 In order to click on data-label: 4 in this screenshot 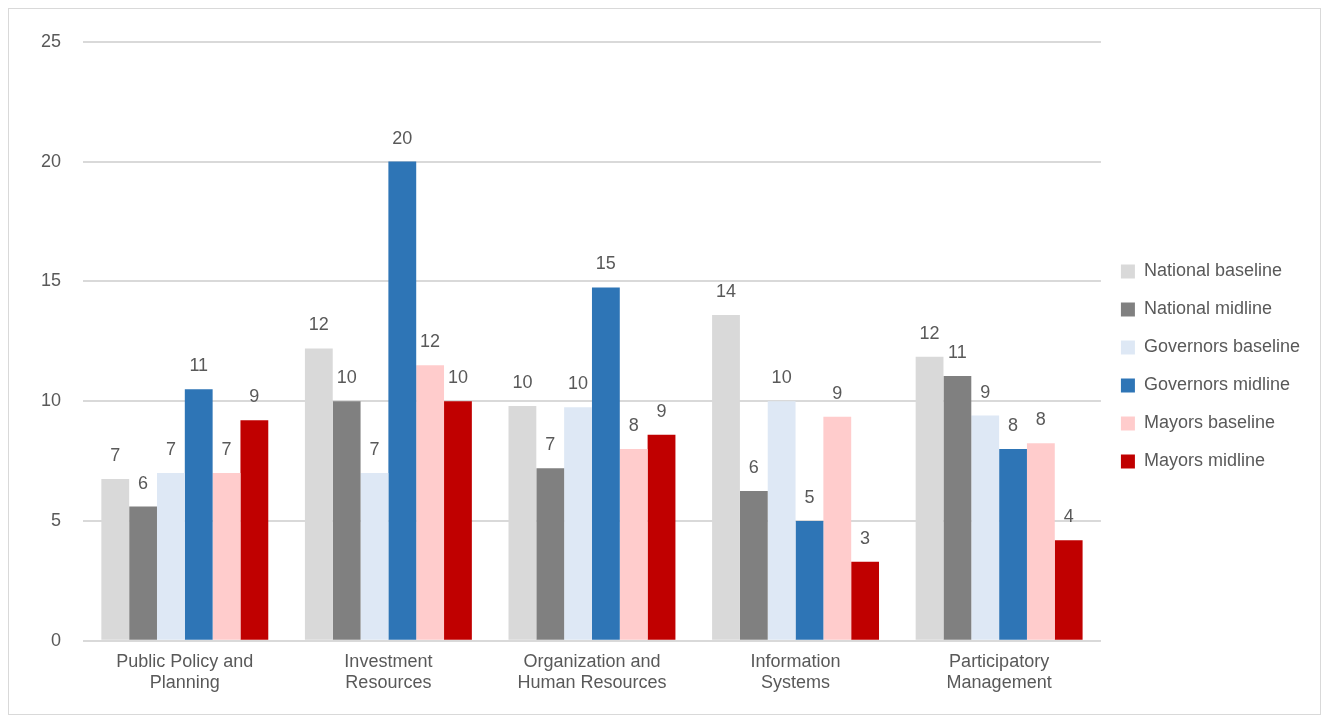, I will do `click(1068, 516)`.